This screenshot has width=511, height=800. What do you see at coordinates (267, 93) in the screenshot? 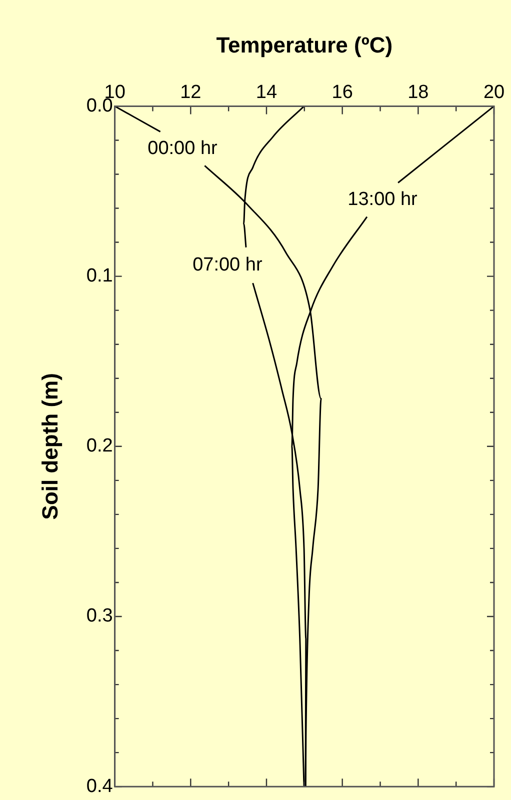
I see `x-tick-label: 14` at bounding box center [267, 93].